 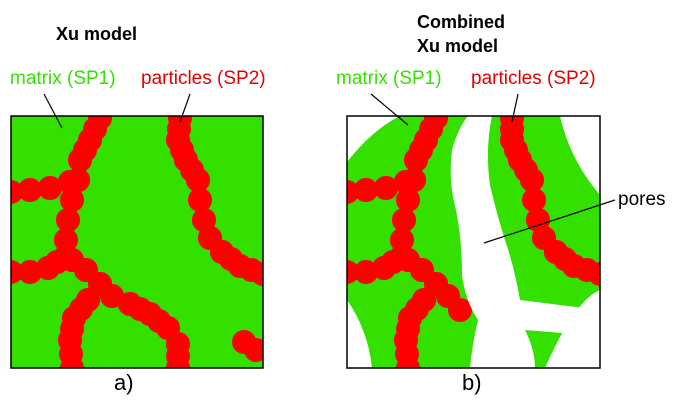 What do you see at coordinates (458, 46) in the screenshot?
I see `panel-b-title-line2: Xu model` at bounding box center [458, 46].